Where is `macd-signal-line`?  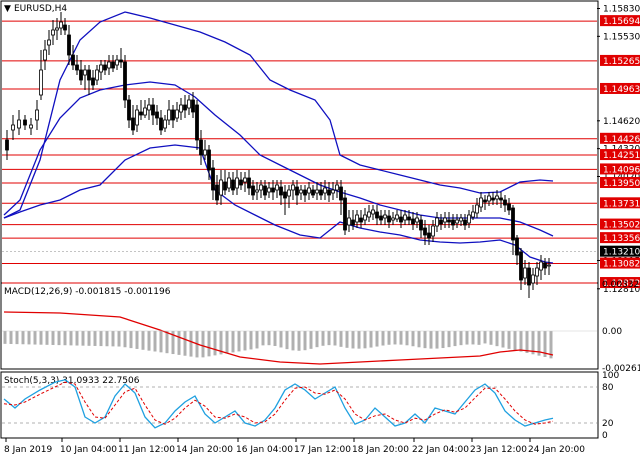 macd-signal-line is located at coordinates (278, 338).